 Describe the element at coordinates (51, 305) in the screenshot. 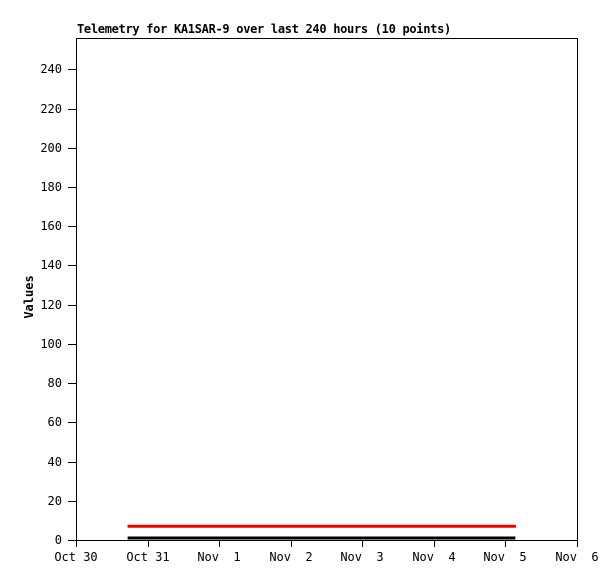

I see `y-tick-label: 120` at that location.